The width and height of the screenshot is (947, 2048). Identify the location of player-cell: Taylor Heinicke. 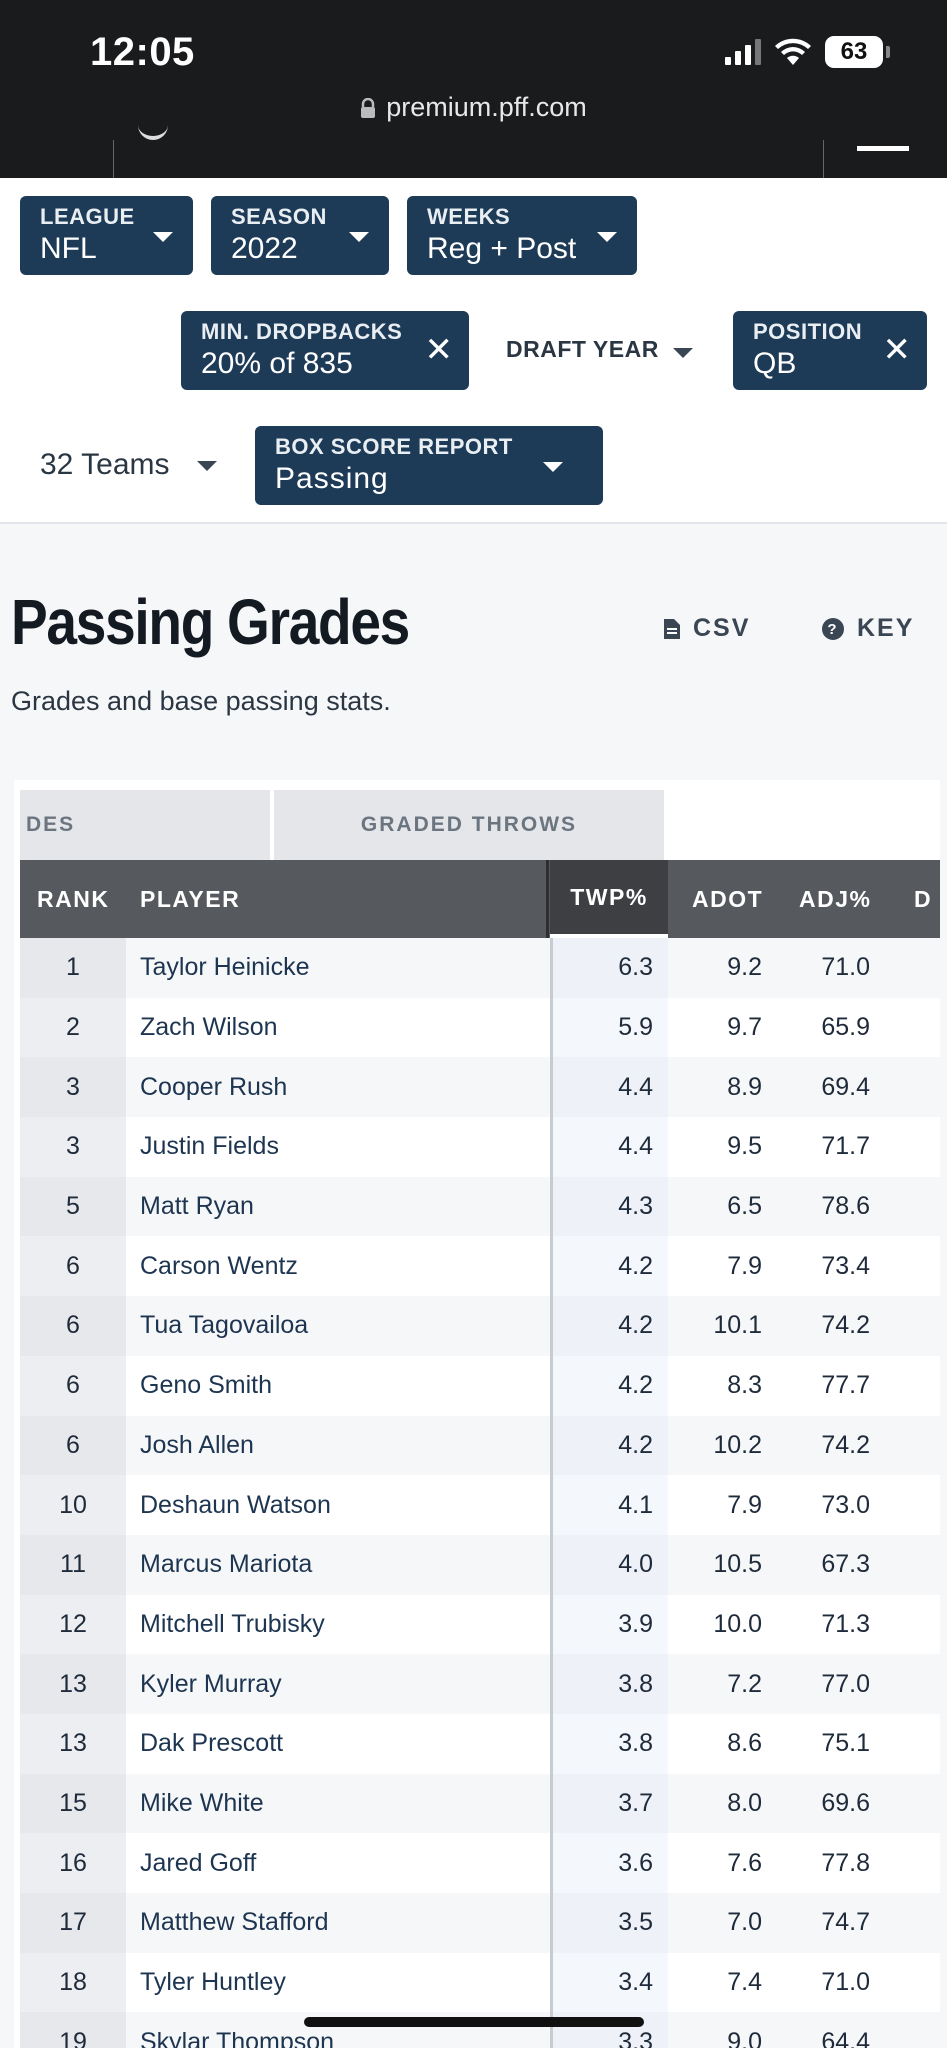
(225, 967).